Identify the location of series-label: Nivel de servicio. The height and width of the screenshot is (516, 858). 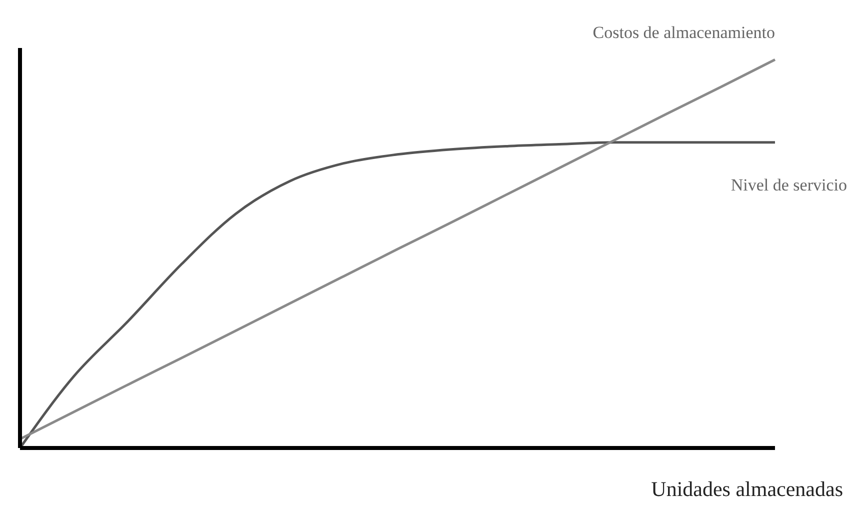
(788, 184).